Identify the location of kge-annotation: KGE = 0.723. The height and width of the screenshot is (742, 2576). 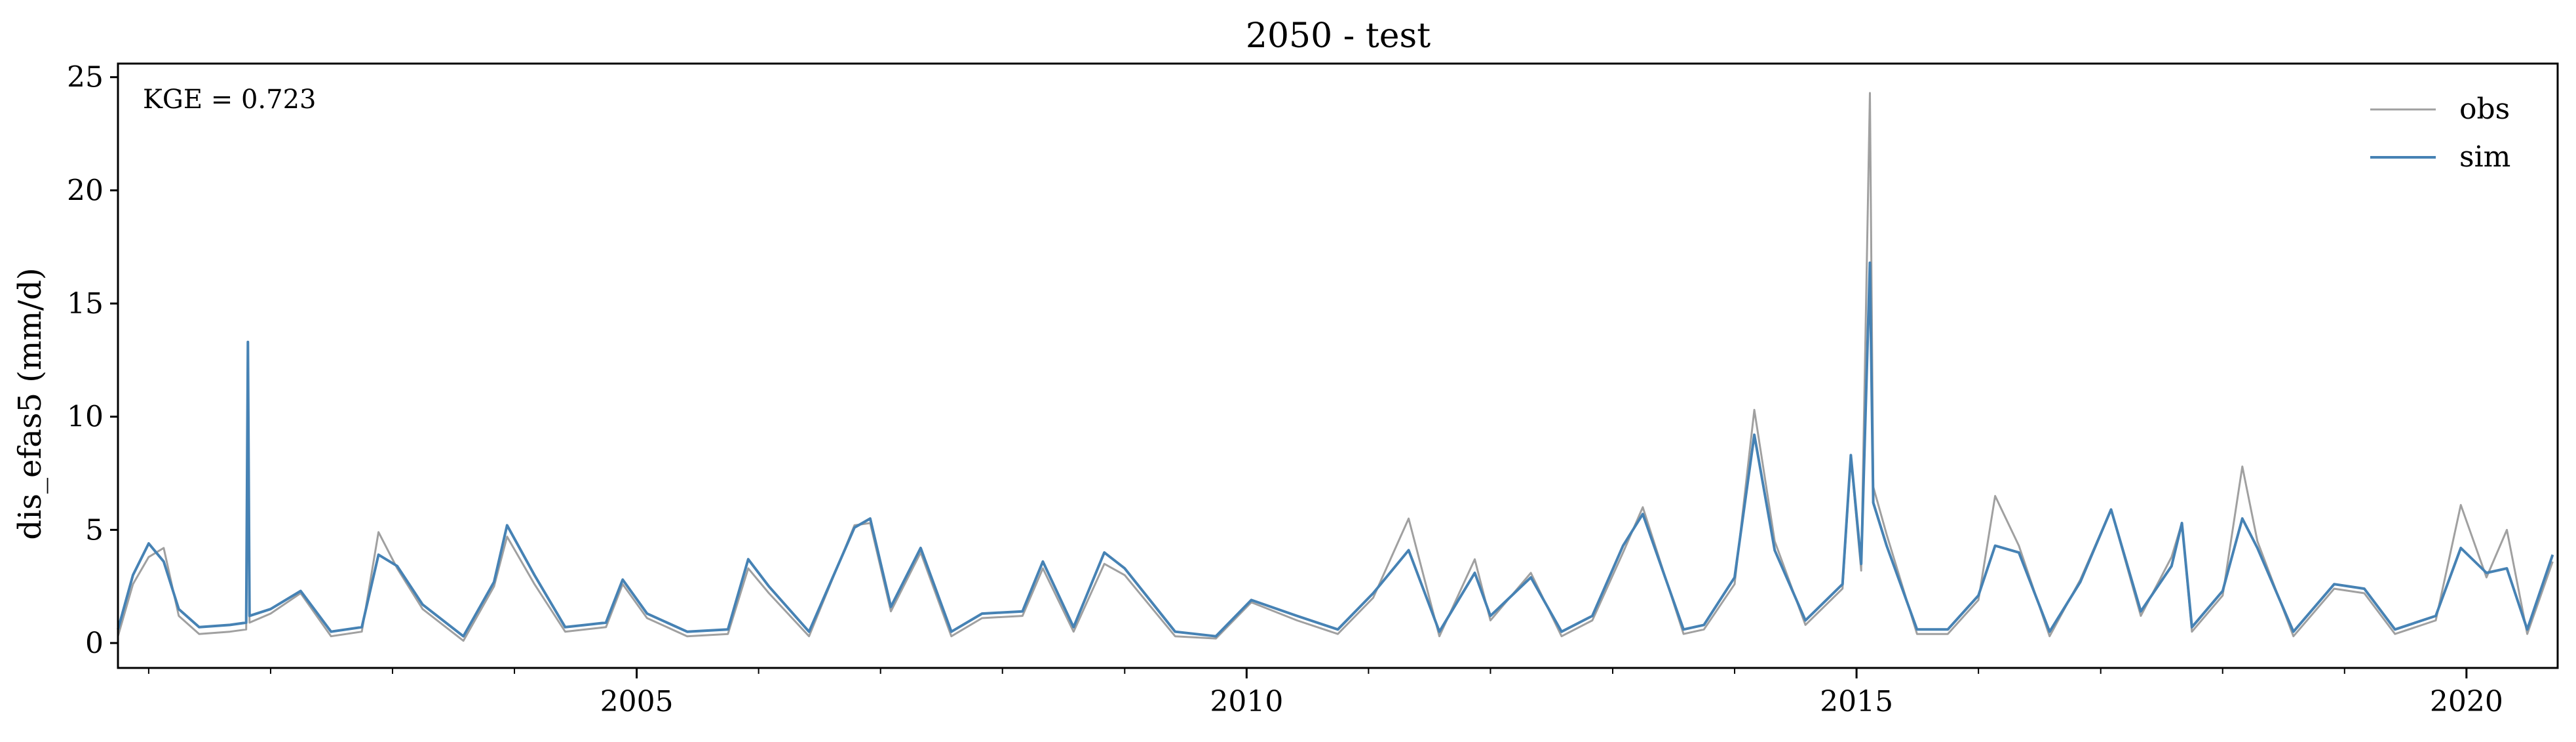
(230, 100).